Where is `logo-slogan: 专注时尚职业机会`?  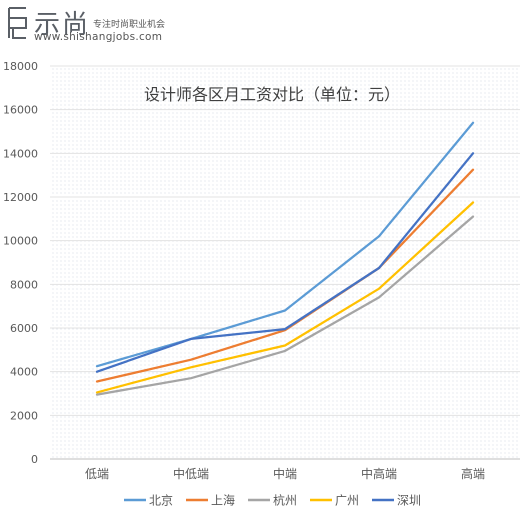 logo-slogan: 专注时尚职业机会 is located at coordinates (129, 25).